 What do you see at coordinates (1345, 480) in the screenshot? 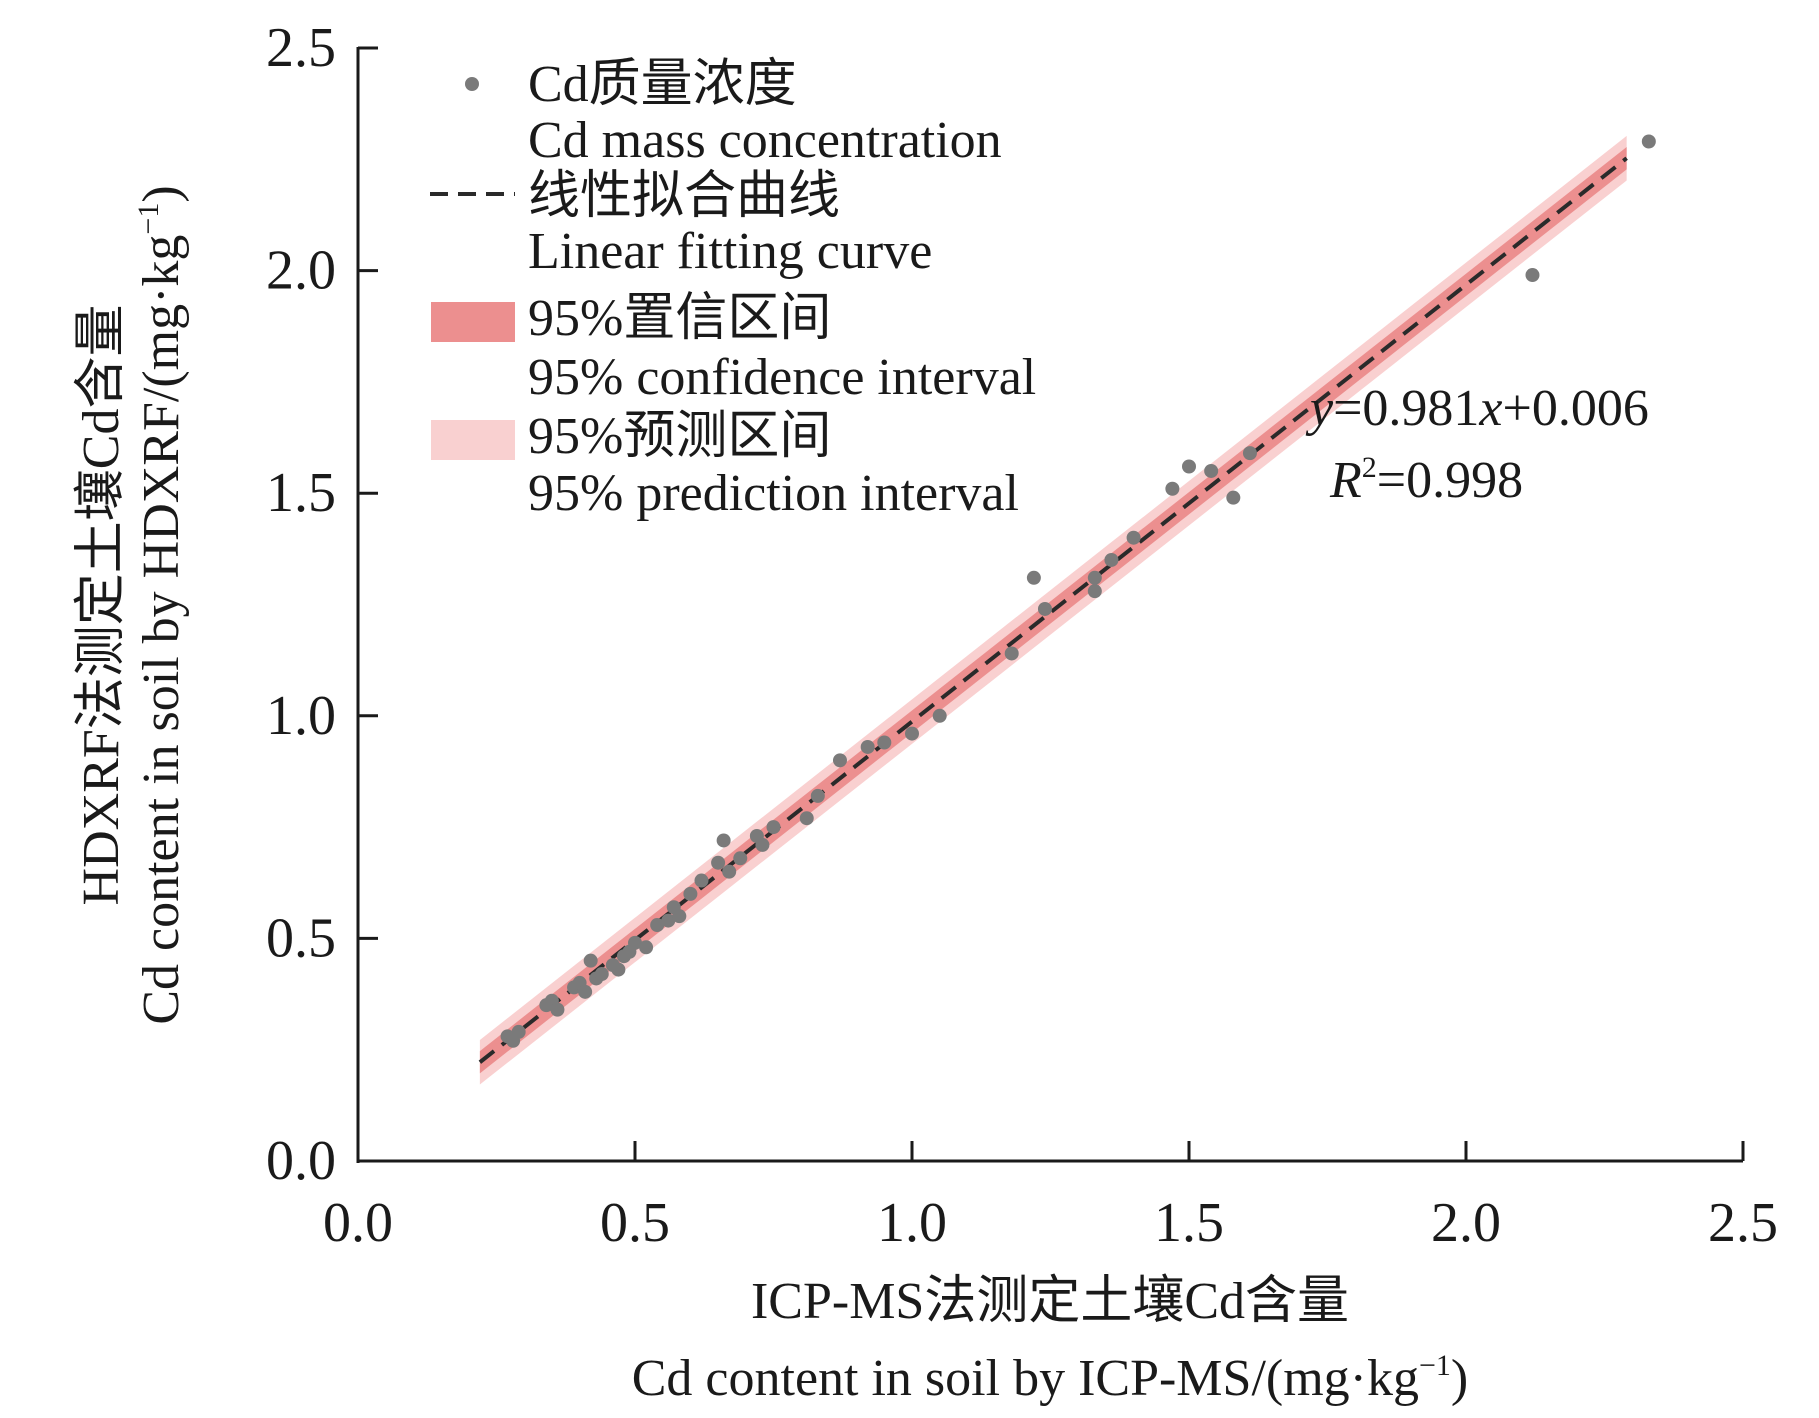
I see `r-var: R` at bounding box center [1345, 480].